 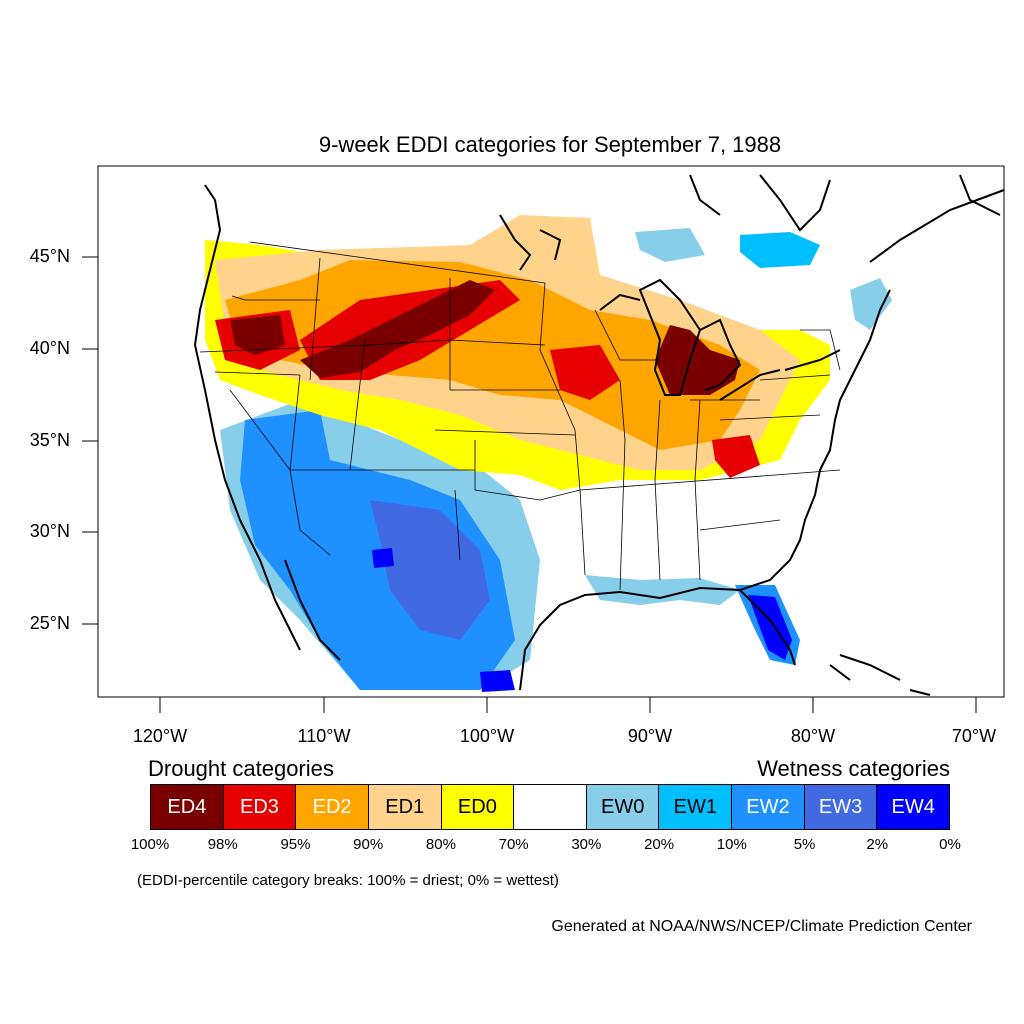 I want to click on legend-break-label: 2%, so click(x=877, y=844).